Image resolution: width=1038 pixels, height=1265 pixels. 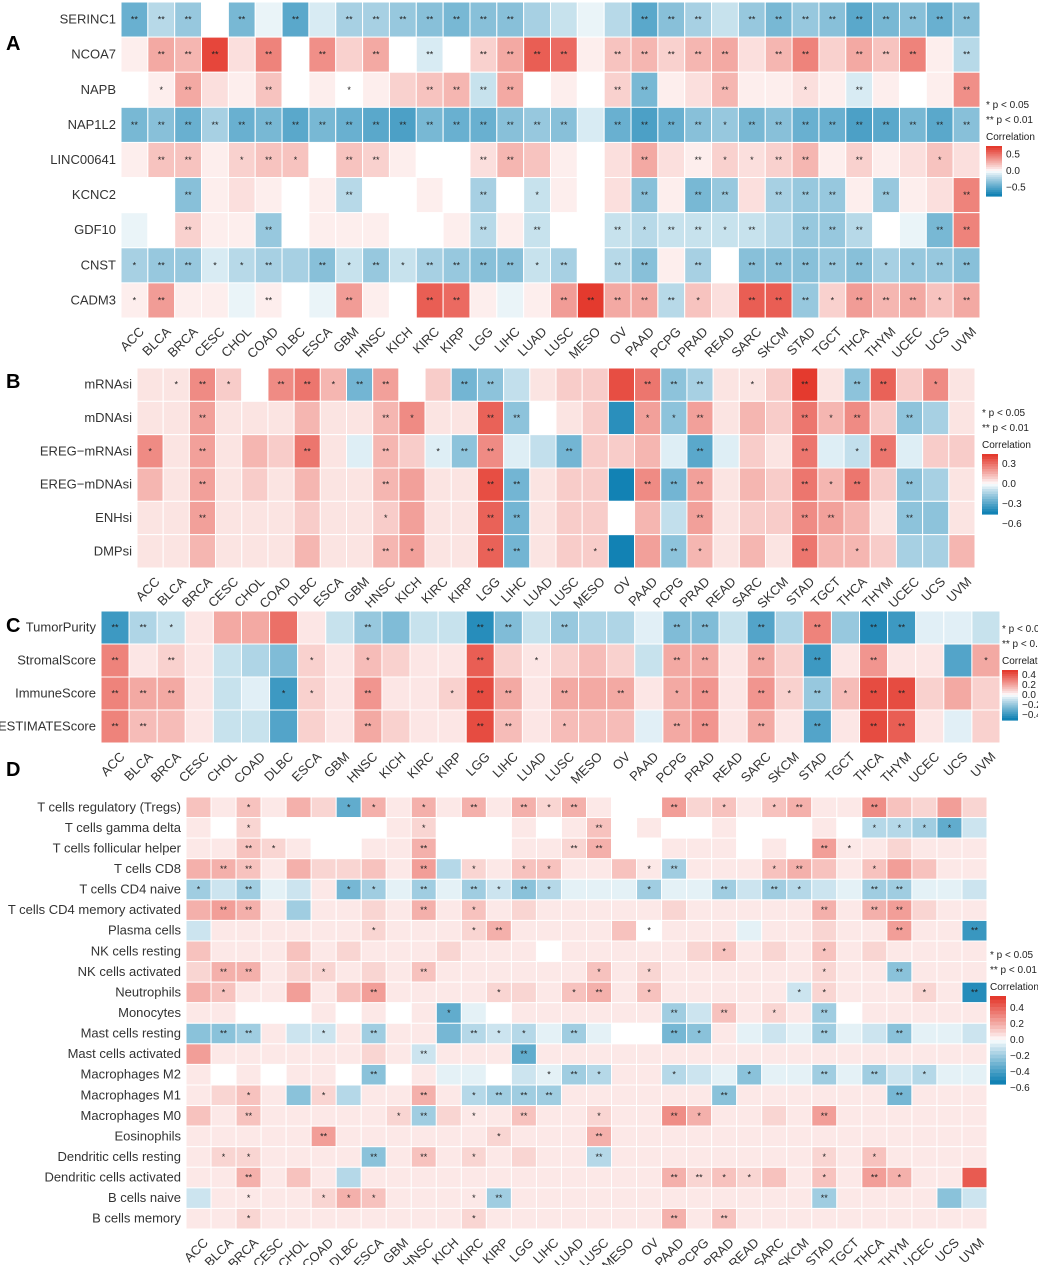 I want to click on row-label: StromalScore, so click(x=56, y=660).